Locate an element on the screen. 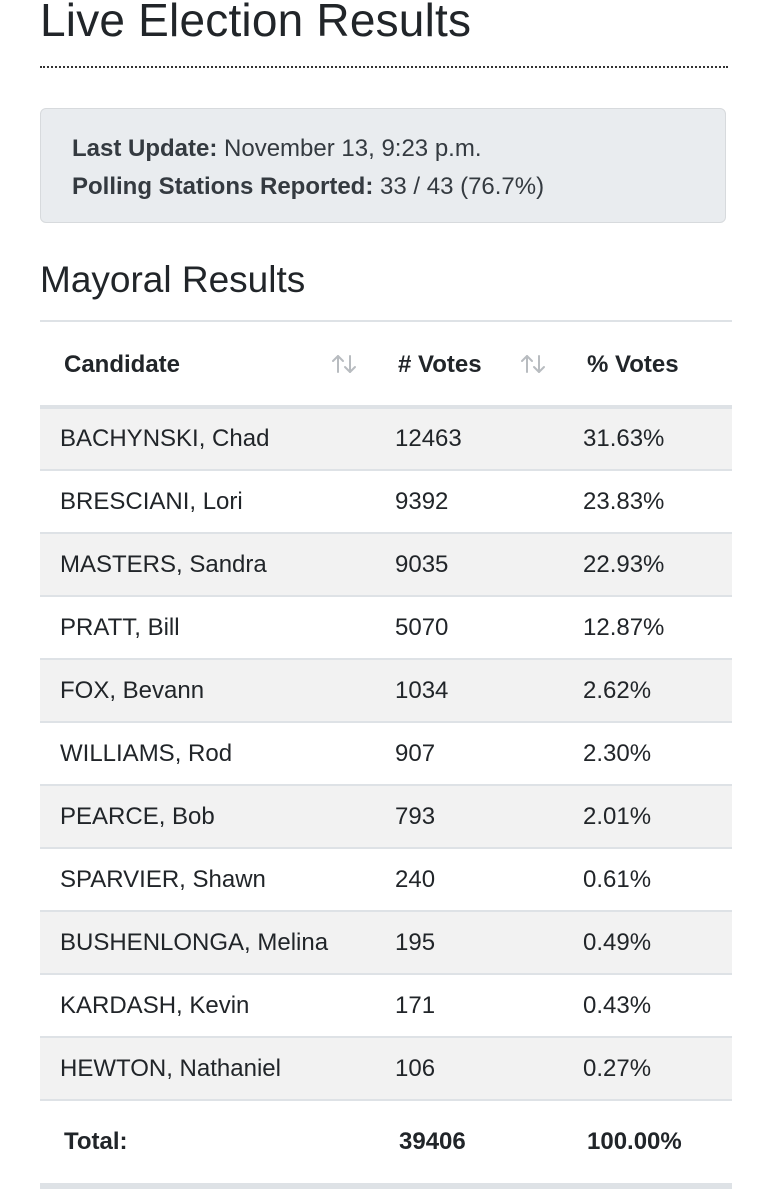 This screenshot has height=1200, width=768. candidate-name-cell: MASTERS, Sandra is located at coordinates (207, 565).